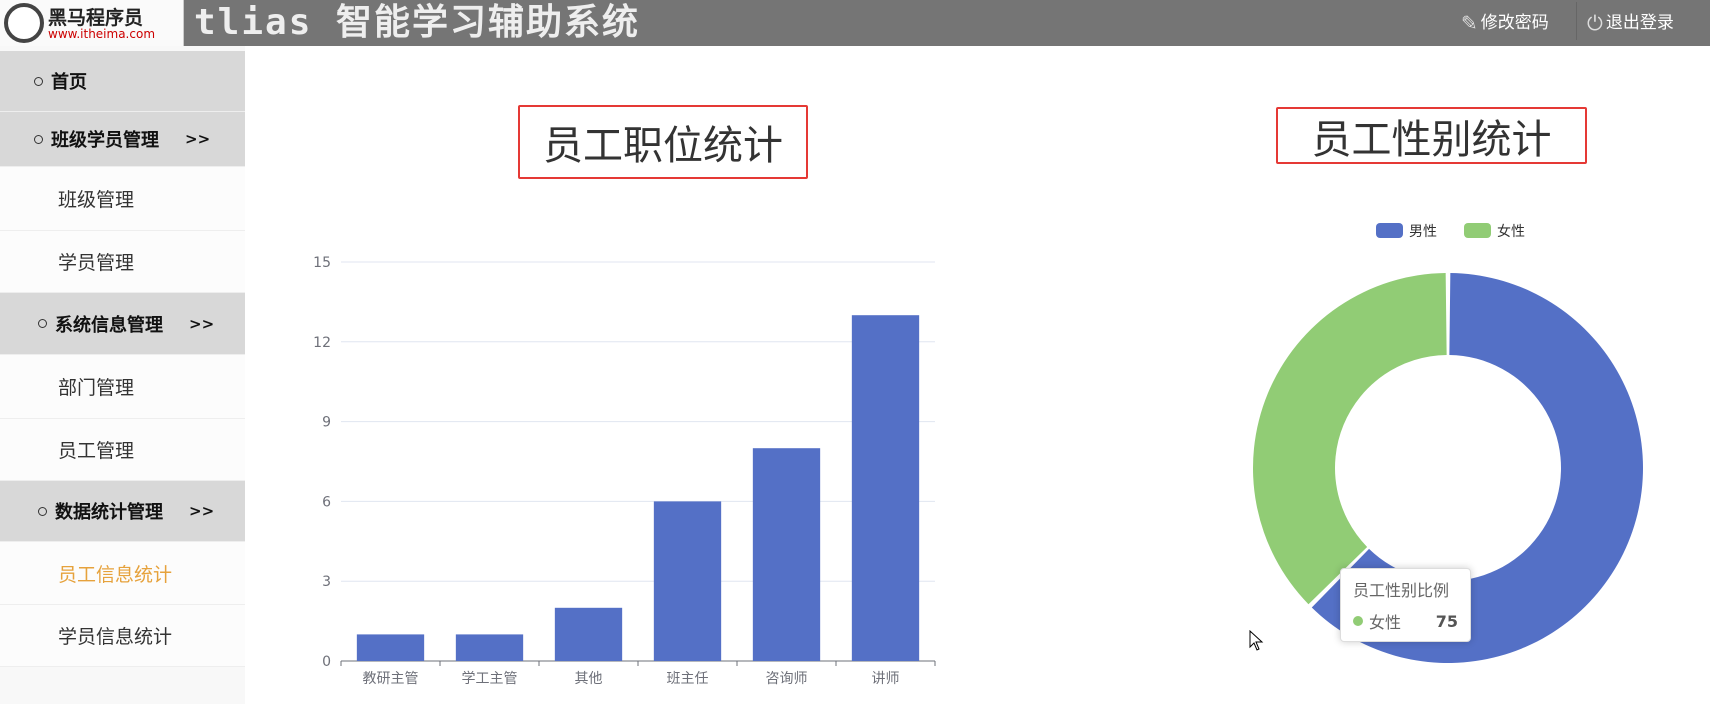 Image resolution: width=1710 pixels, height=704 pixels. What do you see at coordinates (326, 423) in the screenshot?
I see `y-tick-label: 9` at bounding box center [326, 423].